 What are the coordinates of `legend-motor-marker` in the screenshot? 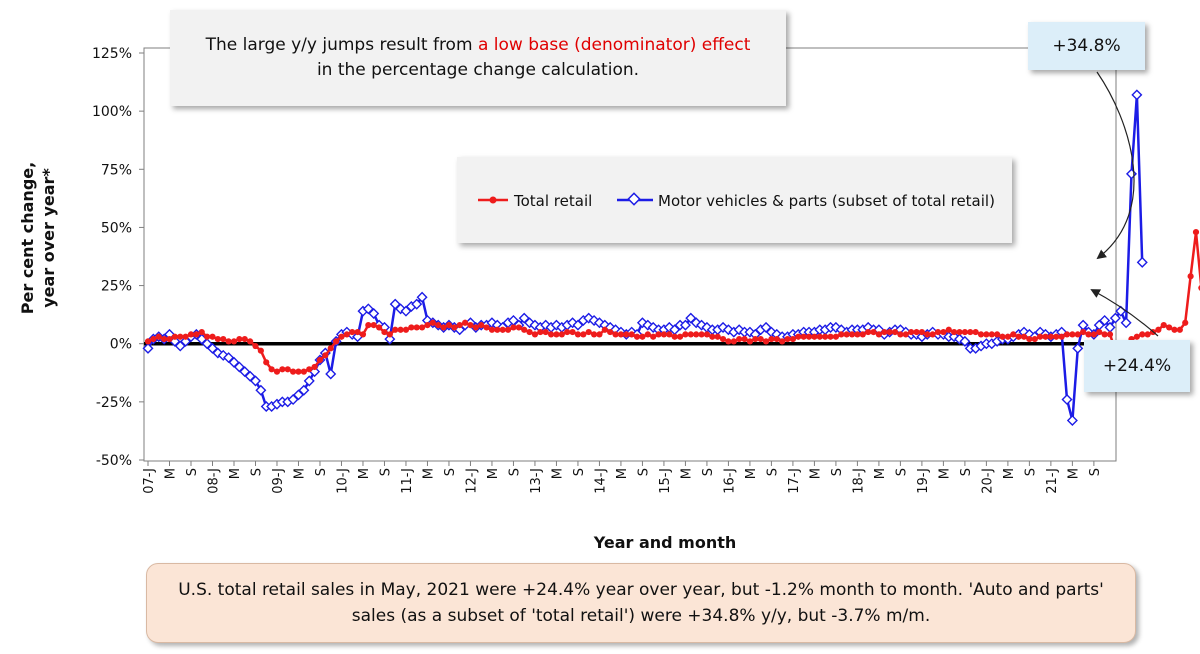 It's located at (634, 199).